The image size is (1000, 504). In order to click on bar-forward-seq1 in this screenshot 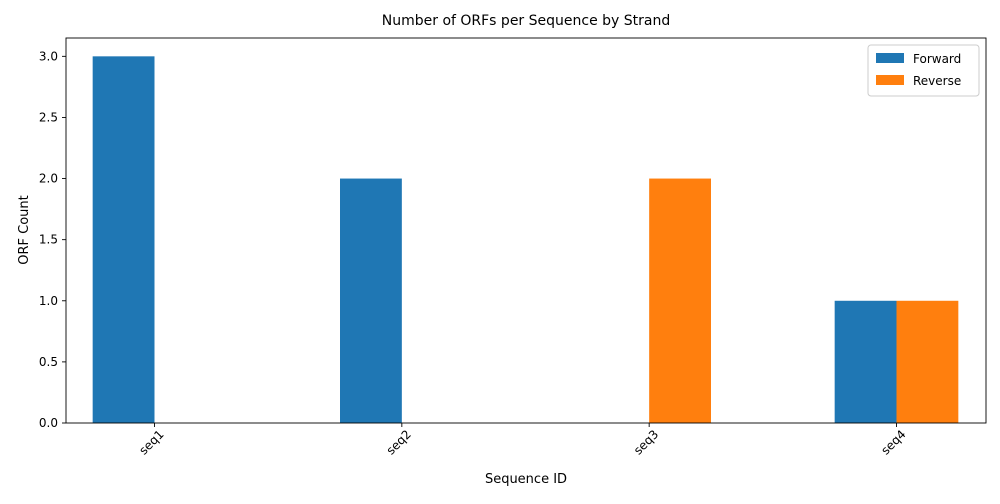, I will do `click(123, 239)`.